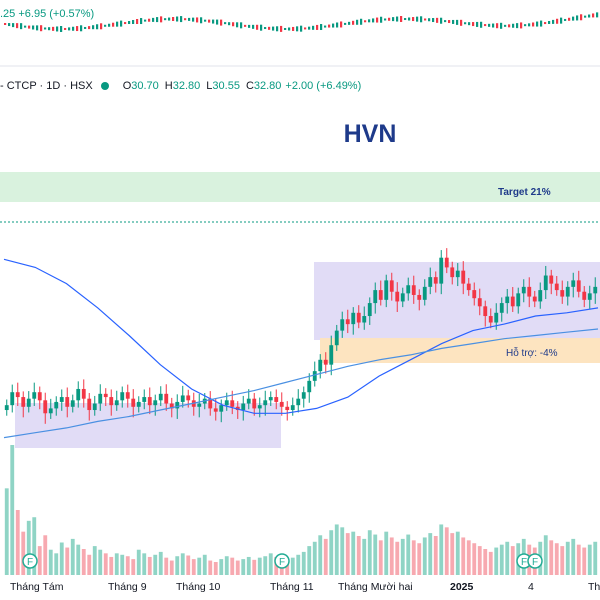 This screenshot has height=600, width=600. I want to click on x-tick-label: 4, so click(531, 587).